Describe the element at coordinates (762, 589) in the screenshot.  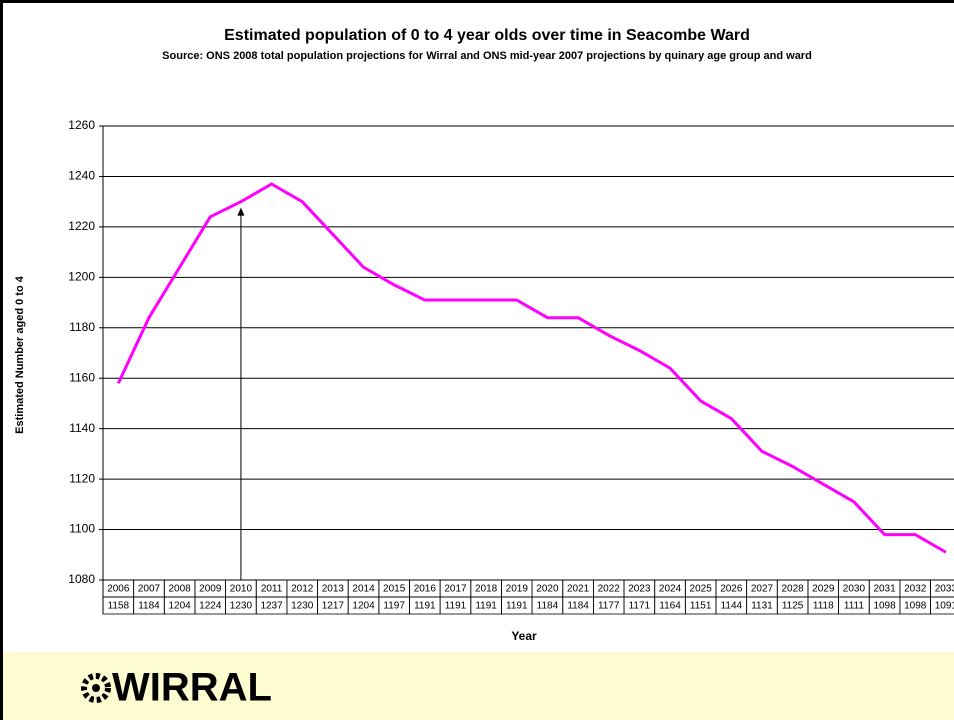
I see `x-tick-label: 2027` at that location.